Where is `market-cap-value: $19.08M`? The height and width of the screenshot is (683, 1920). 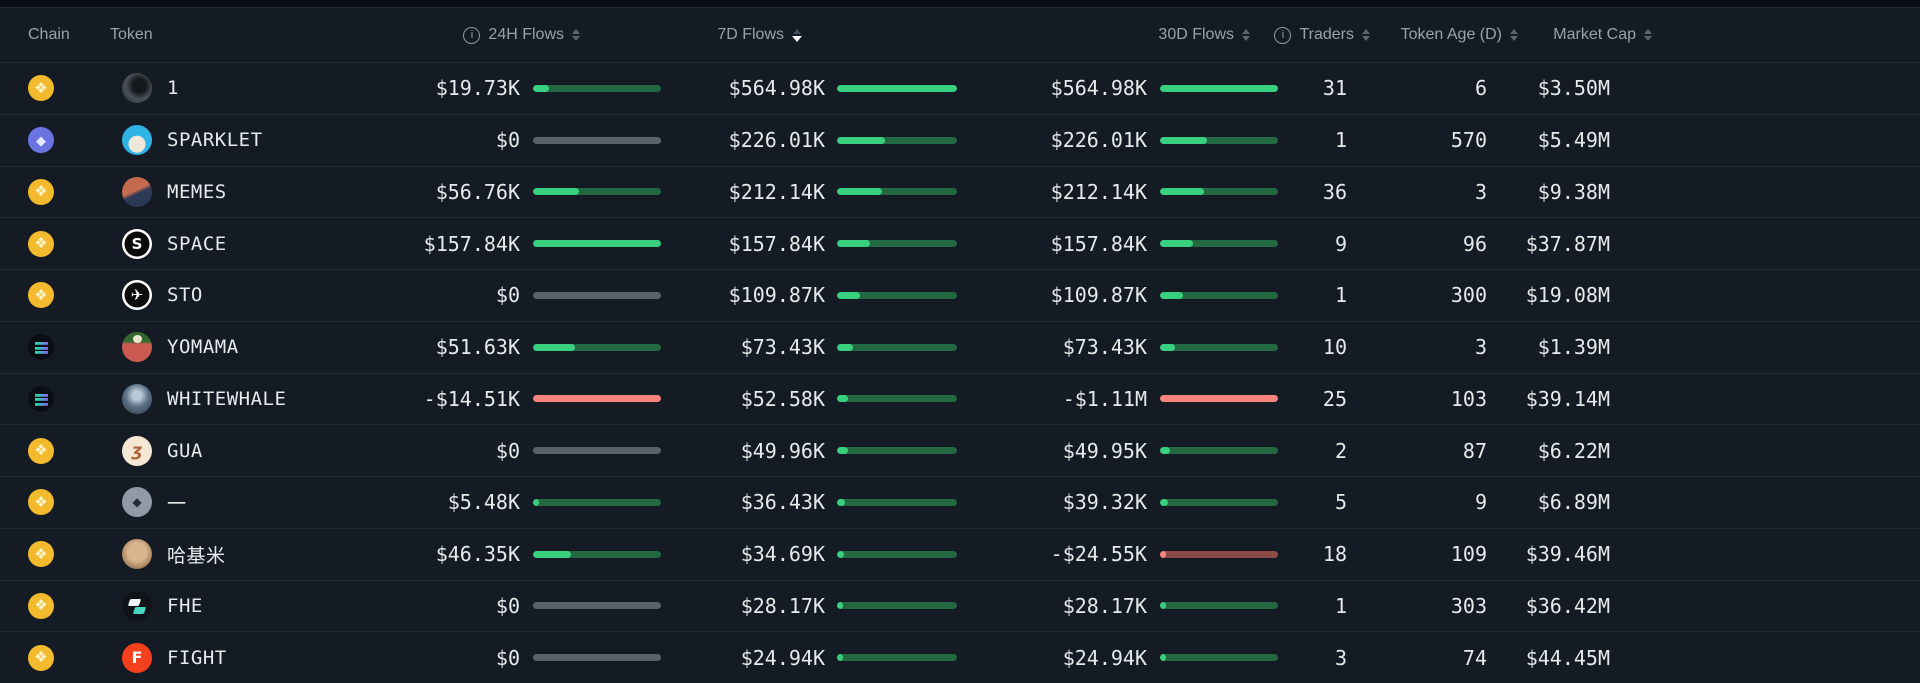
market-cap-value: $19.08M is located at coordinates (1567, 295).